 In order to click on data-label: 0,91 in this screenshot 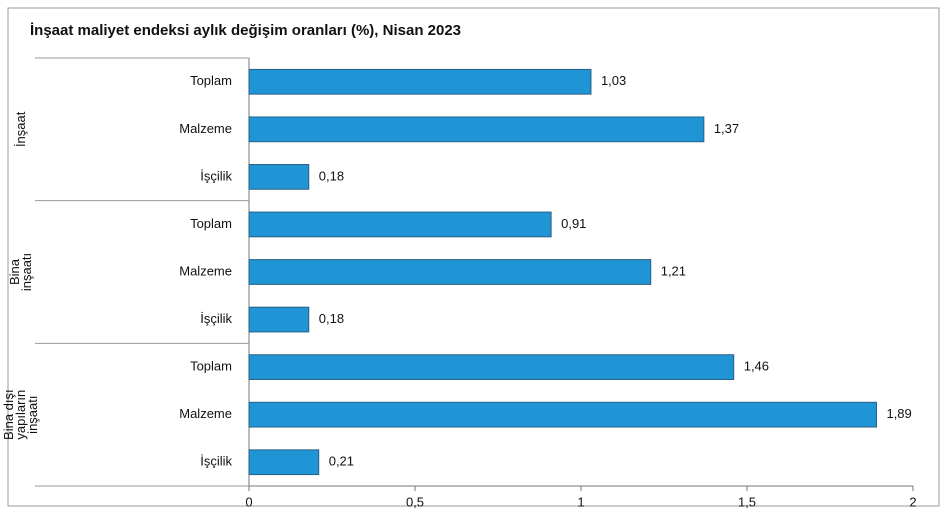, I will do `click(573, 223)`.